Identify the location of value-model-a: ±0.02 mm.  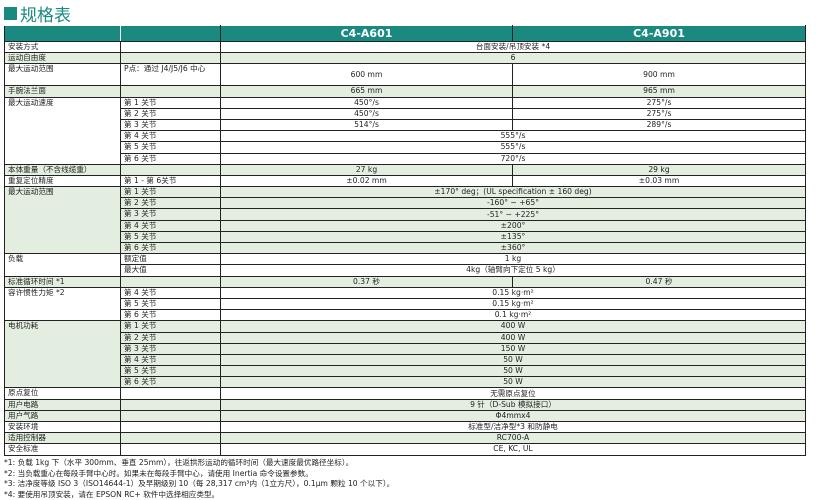
(366, 181).